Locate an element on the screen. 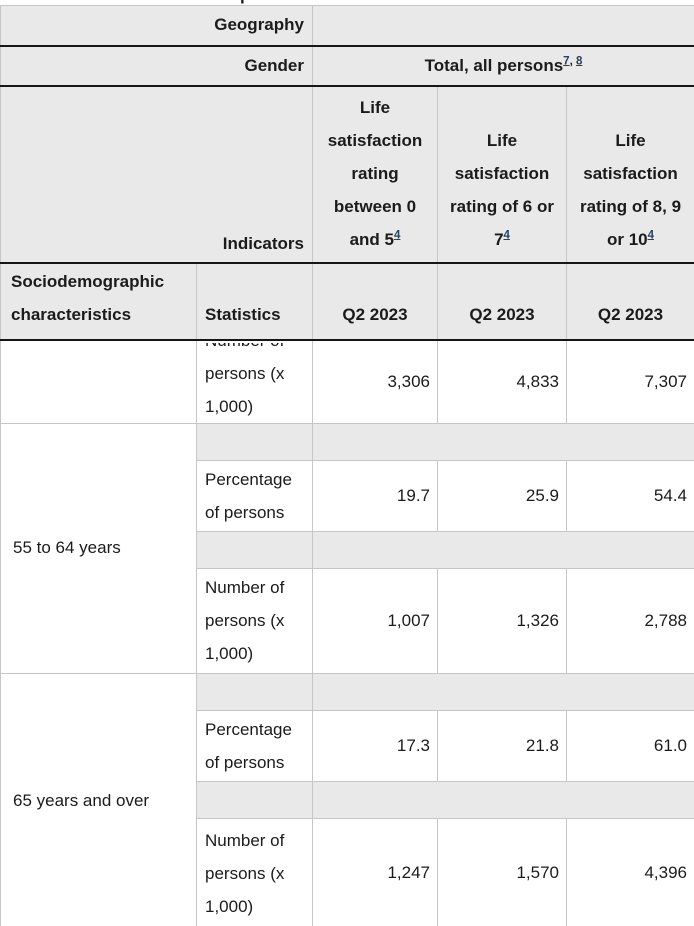 The width and height of the screenshot is (694, 926). value-cell: 21.8 is located at coordinates (502, 745).